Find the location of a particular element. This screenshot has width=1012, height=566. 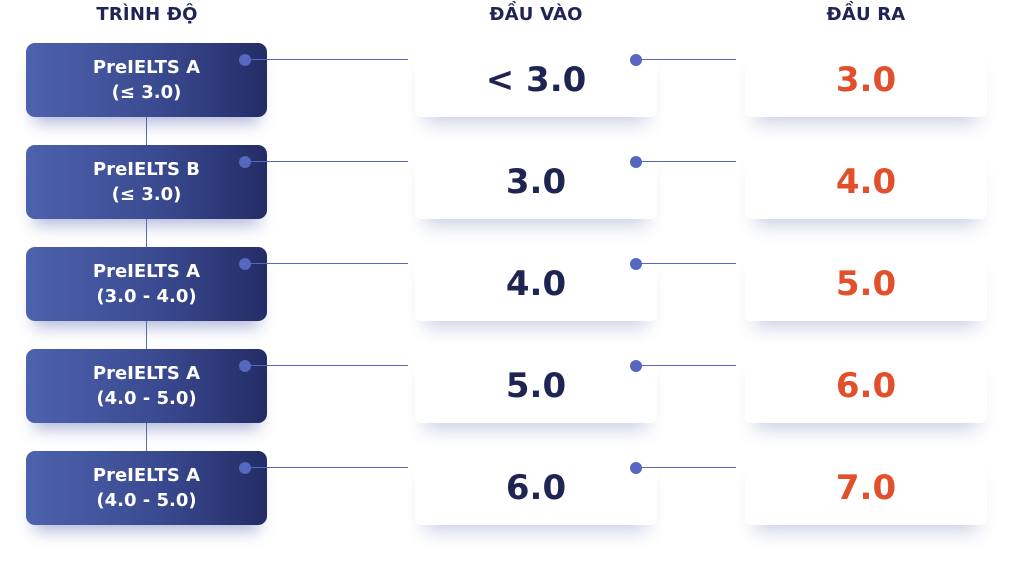

level-range: (3.0 - 4.0) is located at coordinates (146, 296).